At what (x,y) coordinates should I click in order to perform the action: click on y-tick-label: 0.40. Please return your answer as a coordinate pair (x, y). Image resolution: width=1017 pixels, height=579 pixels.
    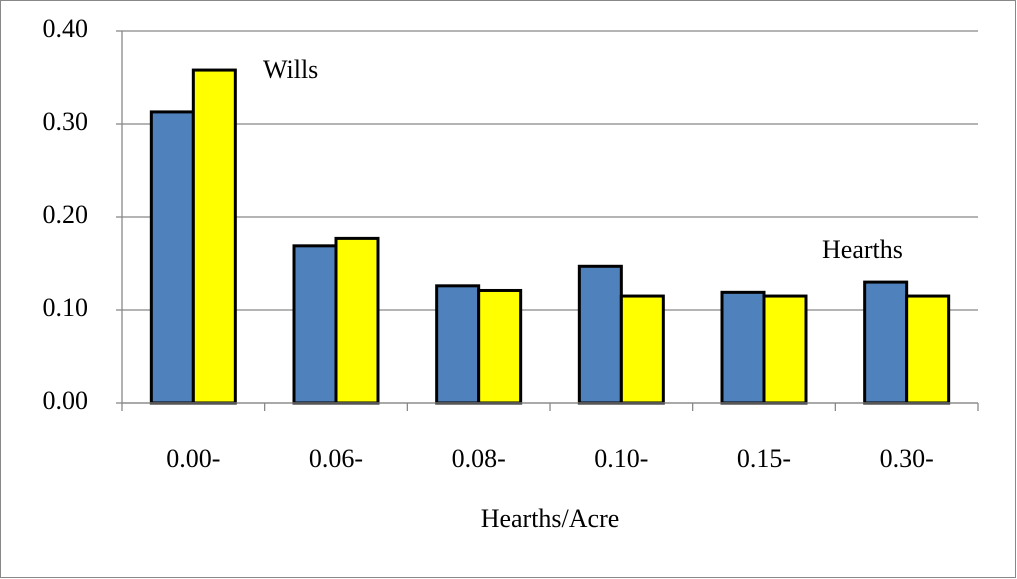
    Looking at the image, I should click on (66, 28).